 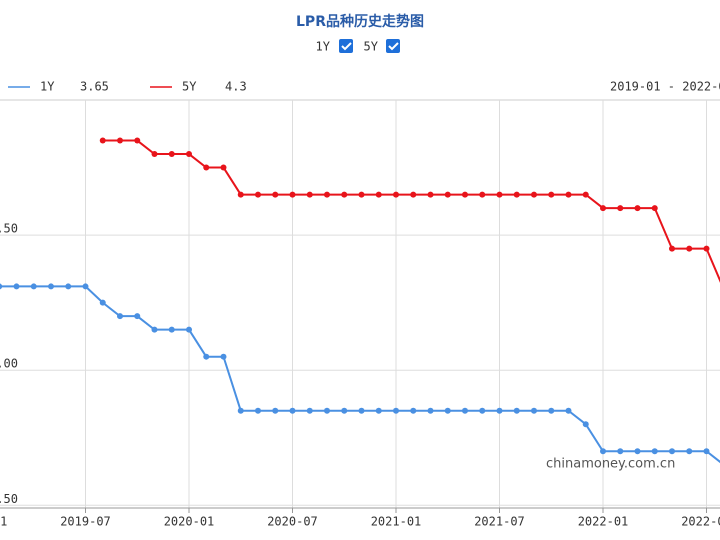 I want to click on watermark: chinamoney.com.cn, so click(x=610, y=464).